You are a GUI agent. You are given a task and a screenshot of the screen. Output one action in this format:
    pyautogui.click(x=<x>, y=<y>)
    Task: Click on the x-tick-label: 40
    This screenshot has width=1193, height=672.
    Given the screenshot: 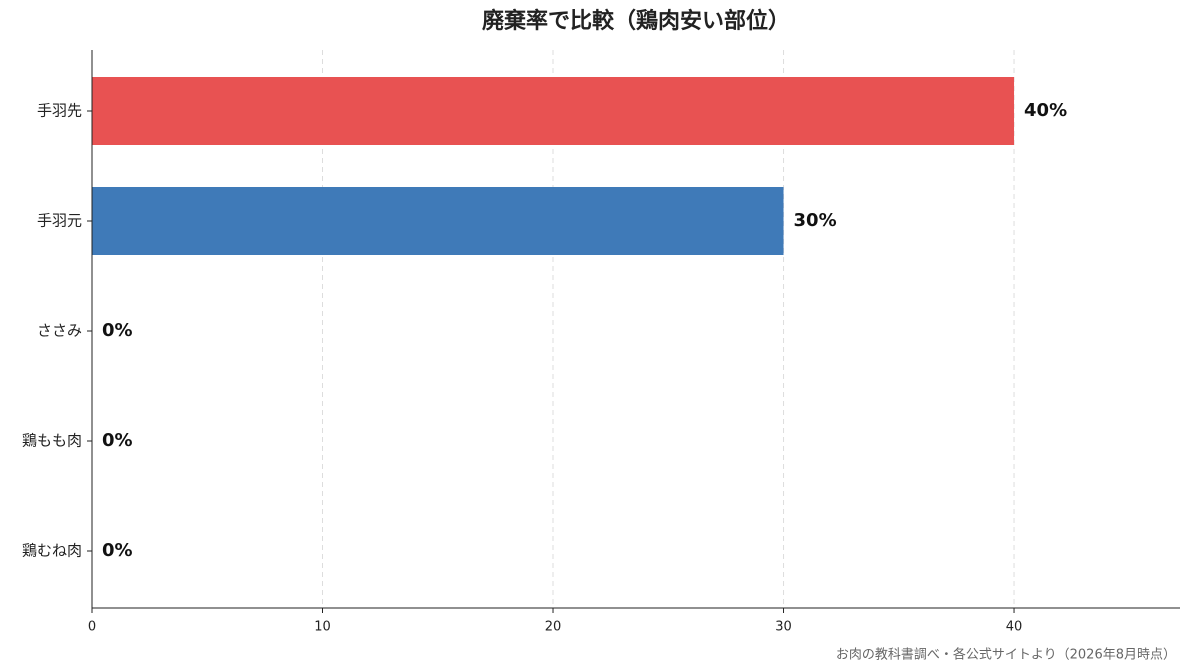 What is the action you would take?
    pyautogui.click(x=1014, y=627)
    